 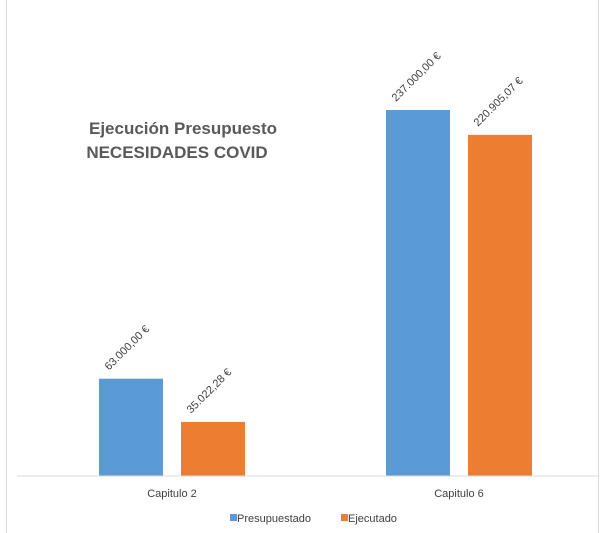 What do you see at coordinates (315, 494) in the screenshot?
I see `category-labels: Capitulo 2 Capitulo 6` at bounding box center [315, 494].